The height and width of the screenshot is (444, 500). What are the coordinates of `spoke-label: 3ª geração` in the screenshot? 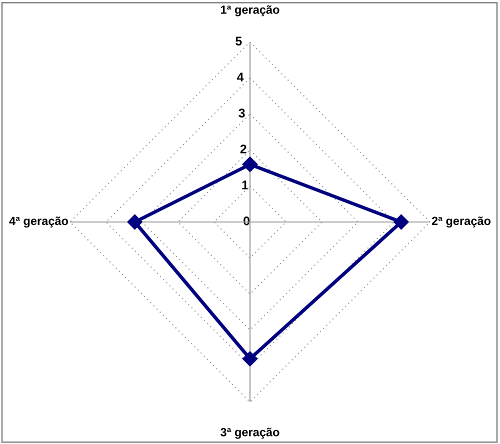 It's located at (250, 433).